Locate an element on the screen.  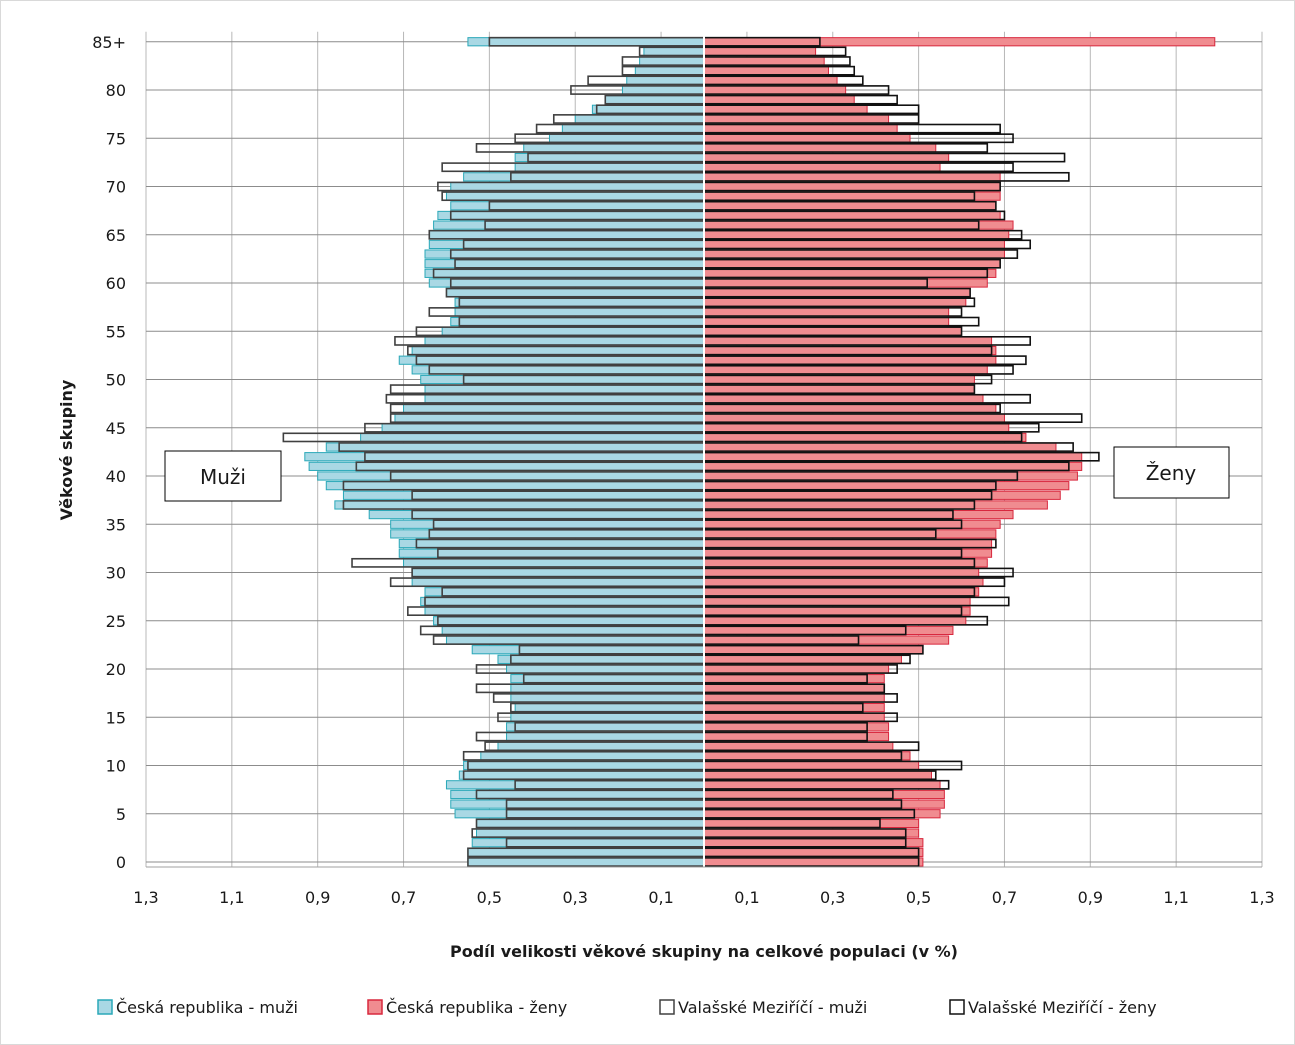
label-men: Muži is located at coordinates (223, 477).